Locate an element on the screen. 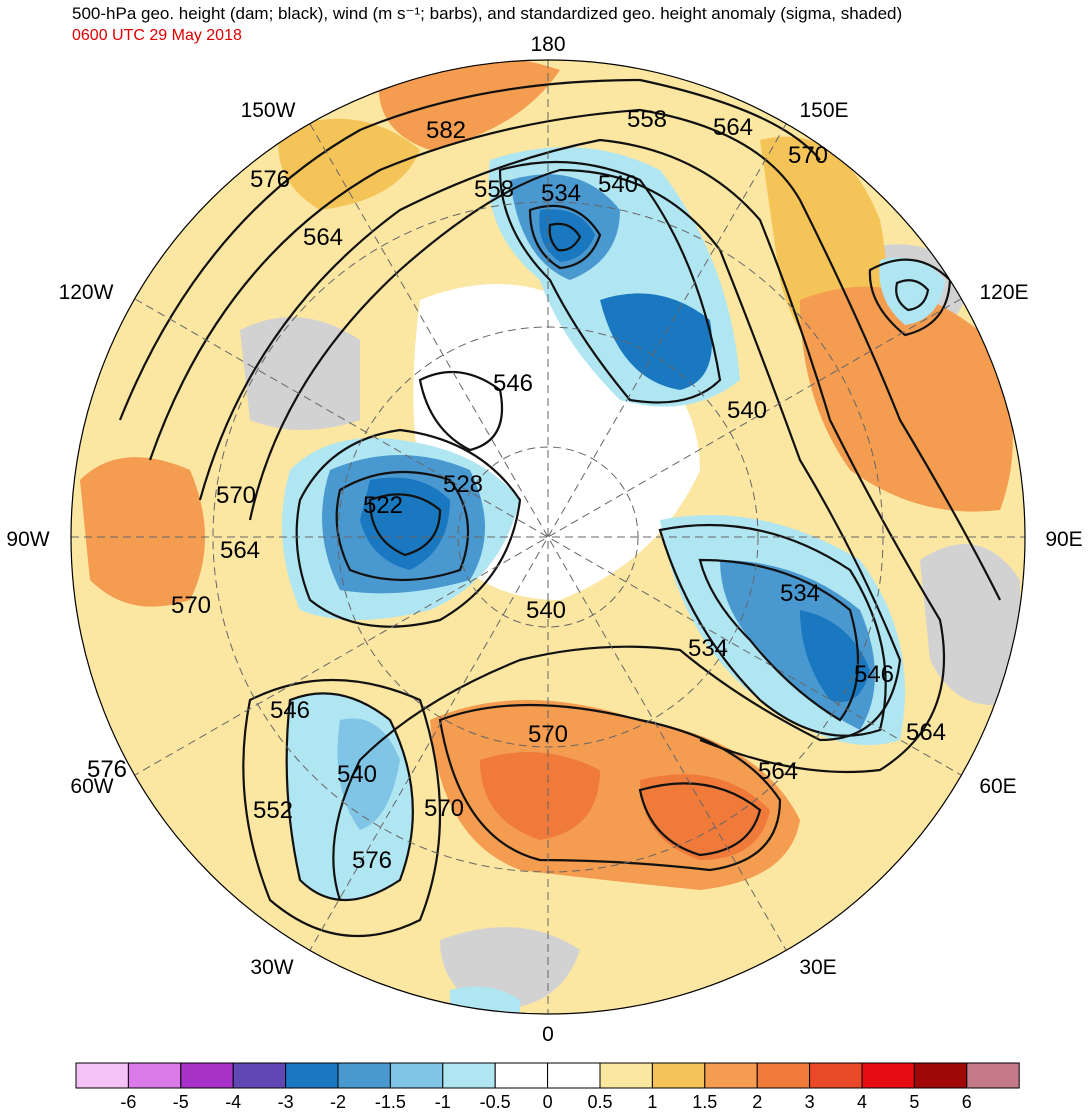  contour-label: 522 is located at coordinates (383, 505).